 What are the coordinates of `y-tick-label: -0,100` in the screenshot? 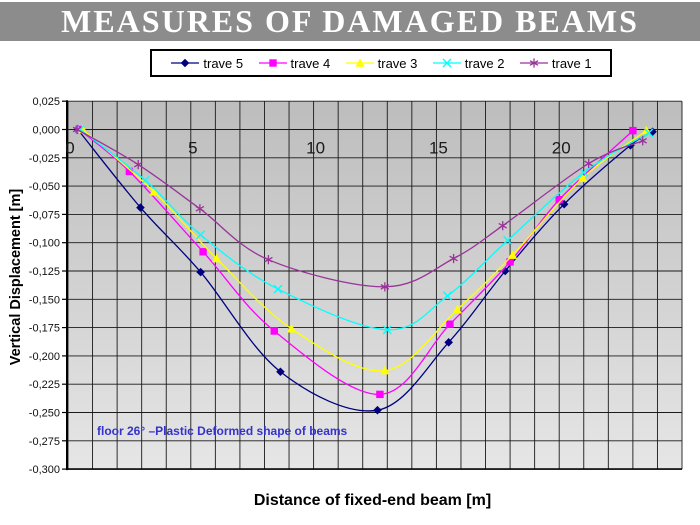 It's located at (44, 244).